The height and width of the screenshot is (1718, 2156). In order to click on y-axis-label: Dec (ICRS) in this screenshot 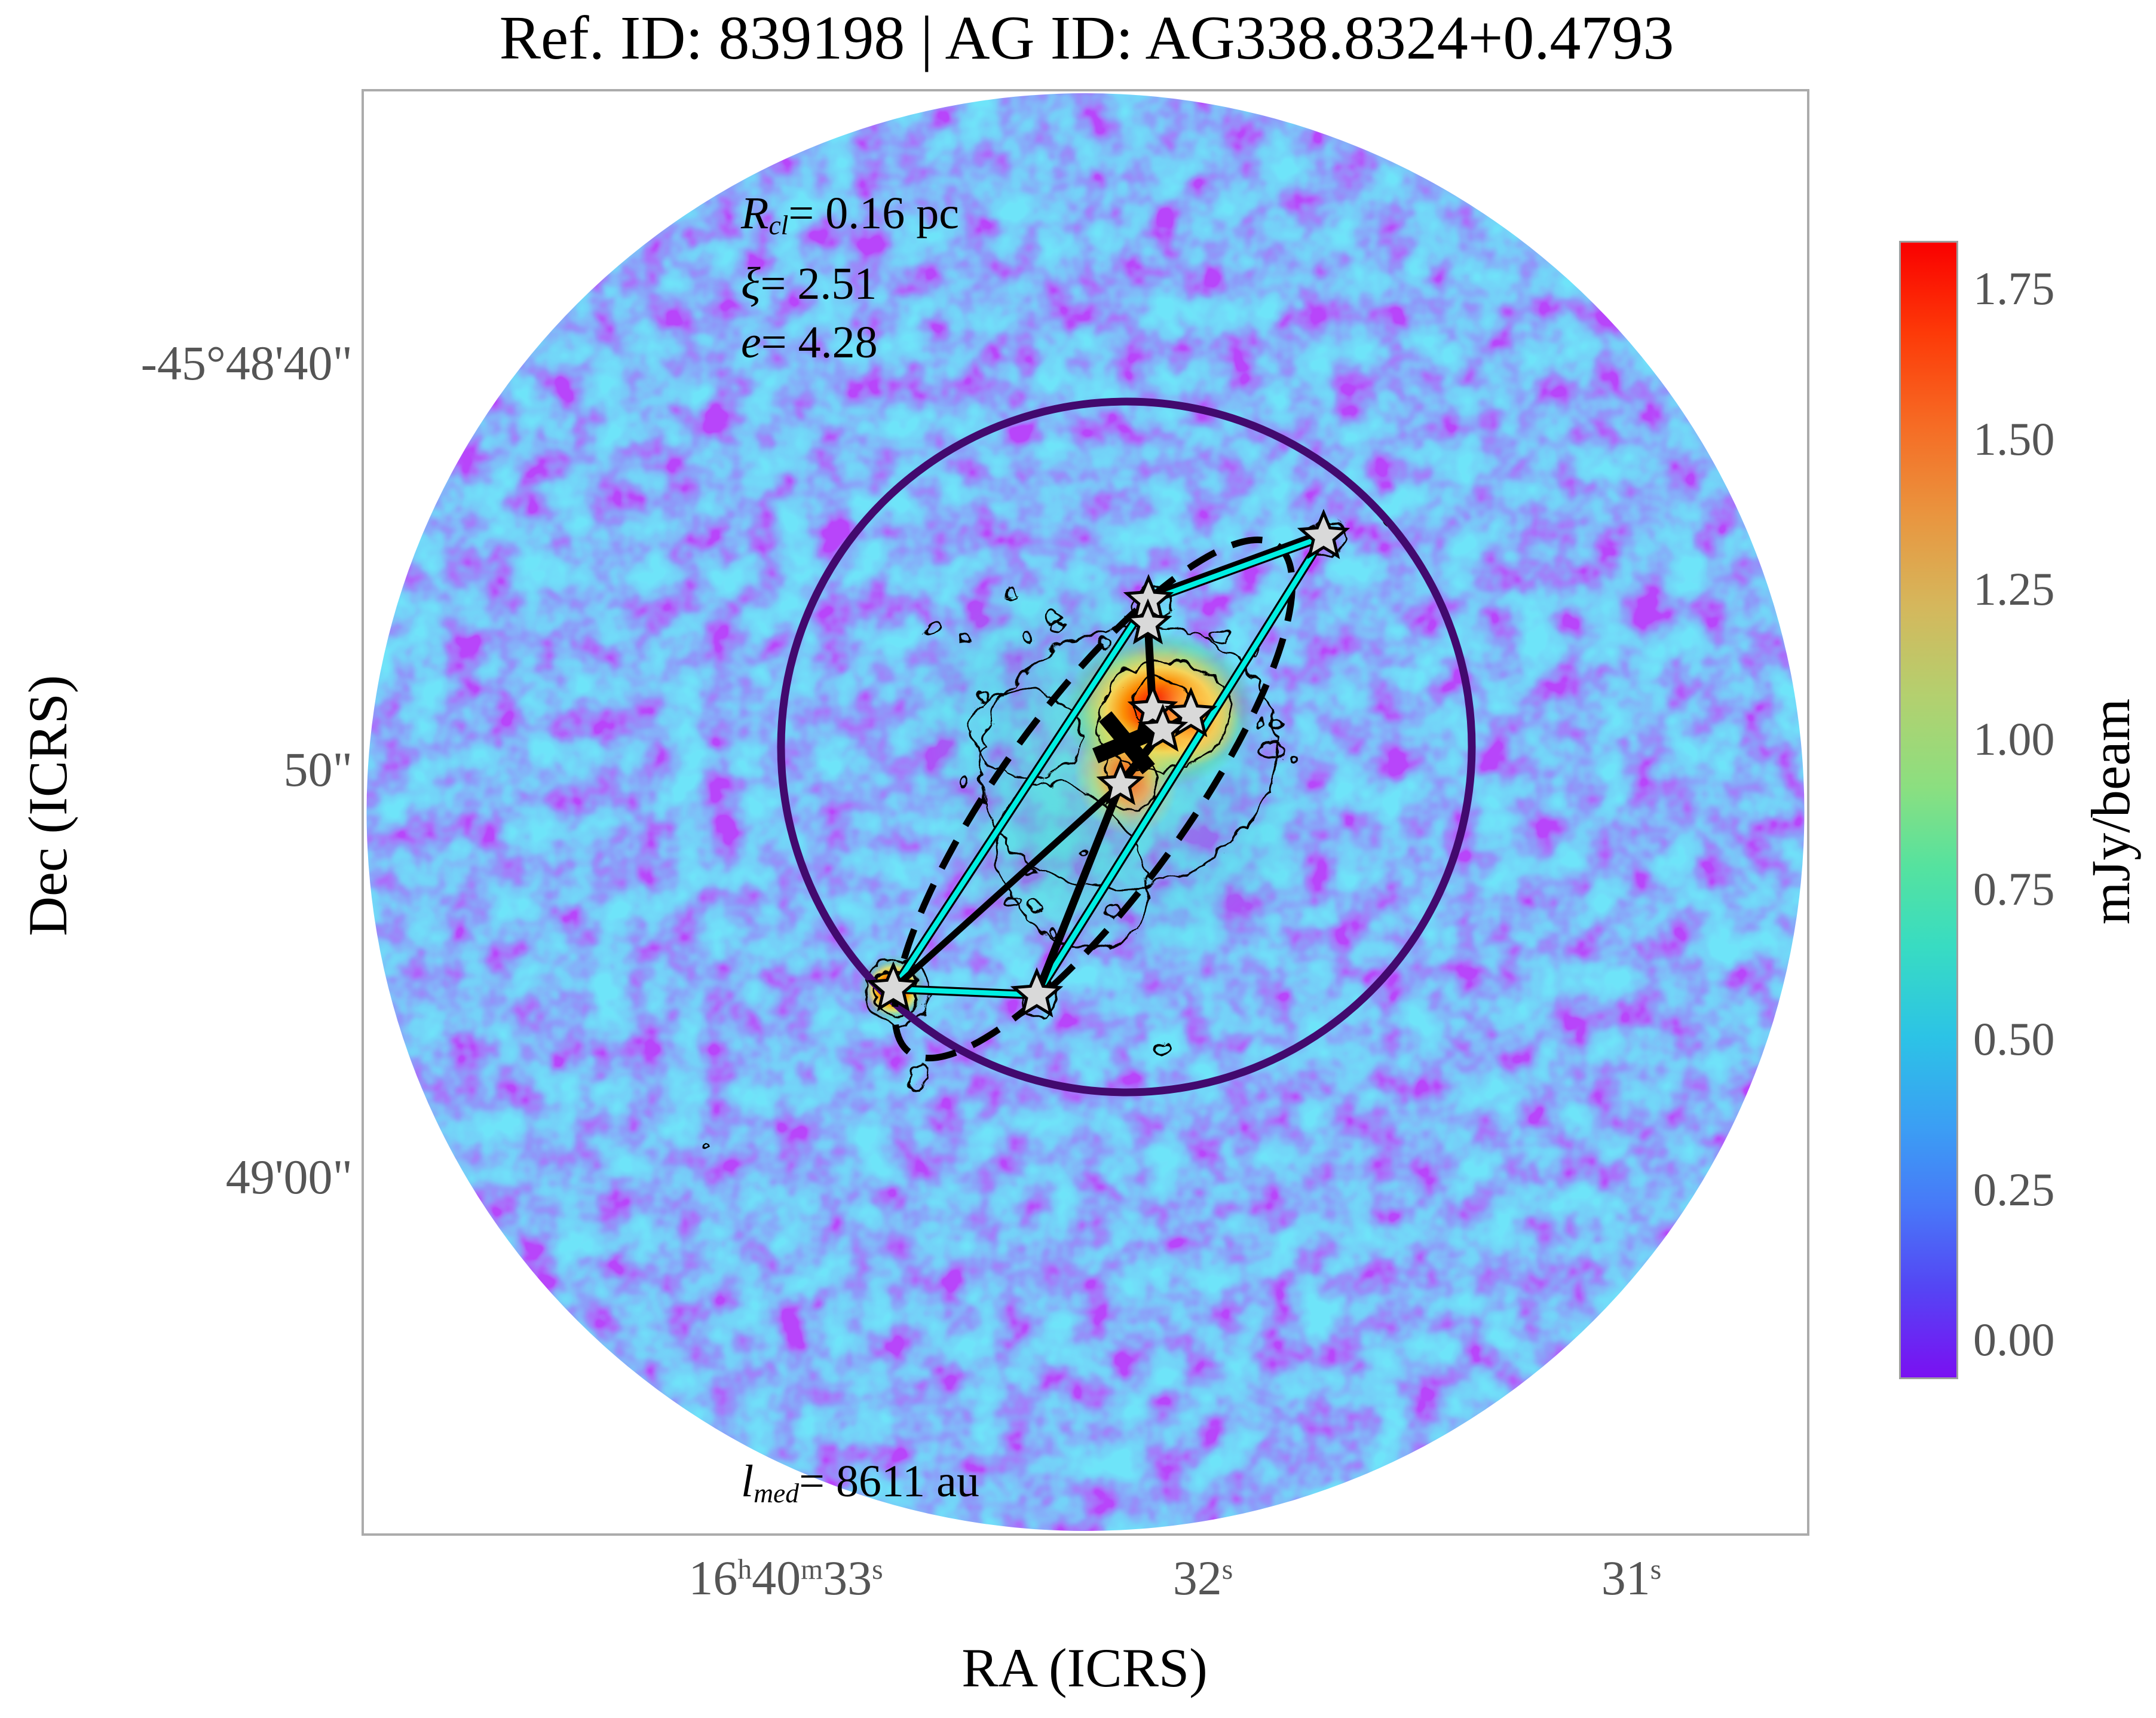, I will do `click(47, 805)`.